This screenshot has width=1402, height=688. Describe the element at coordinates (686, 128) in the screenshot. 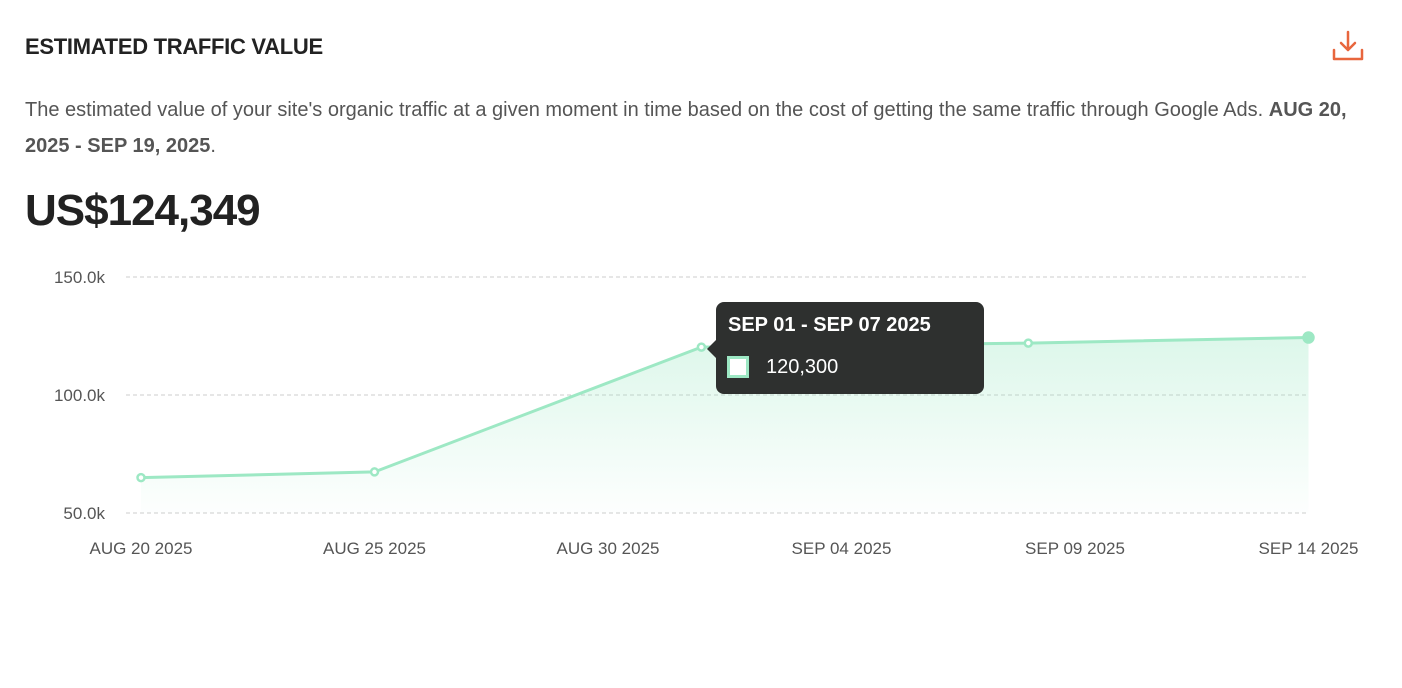

I see `date-range: AUG 20, 2025 - SEP 19, 2025` at that location.